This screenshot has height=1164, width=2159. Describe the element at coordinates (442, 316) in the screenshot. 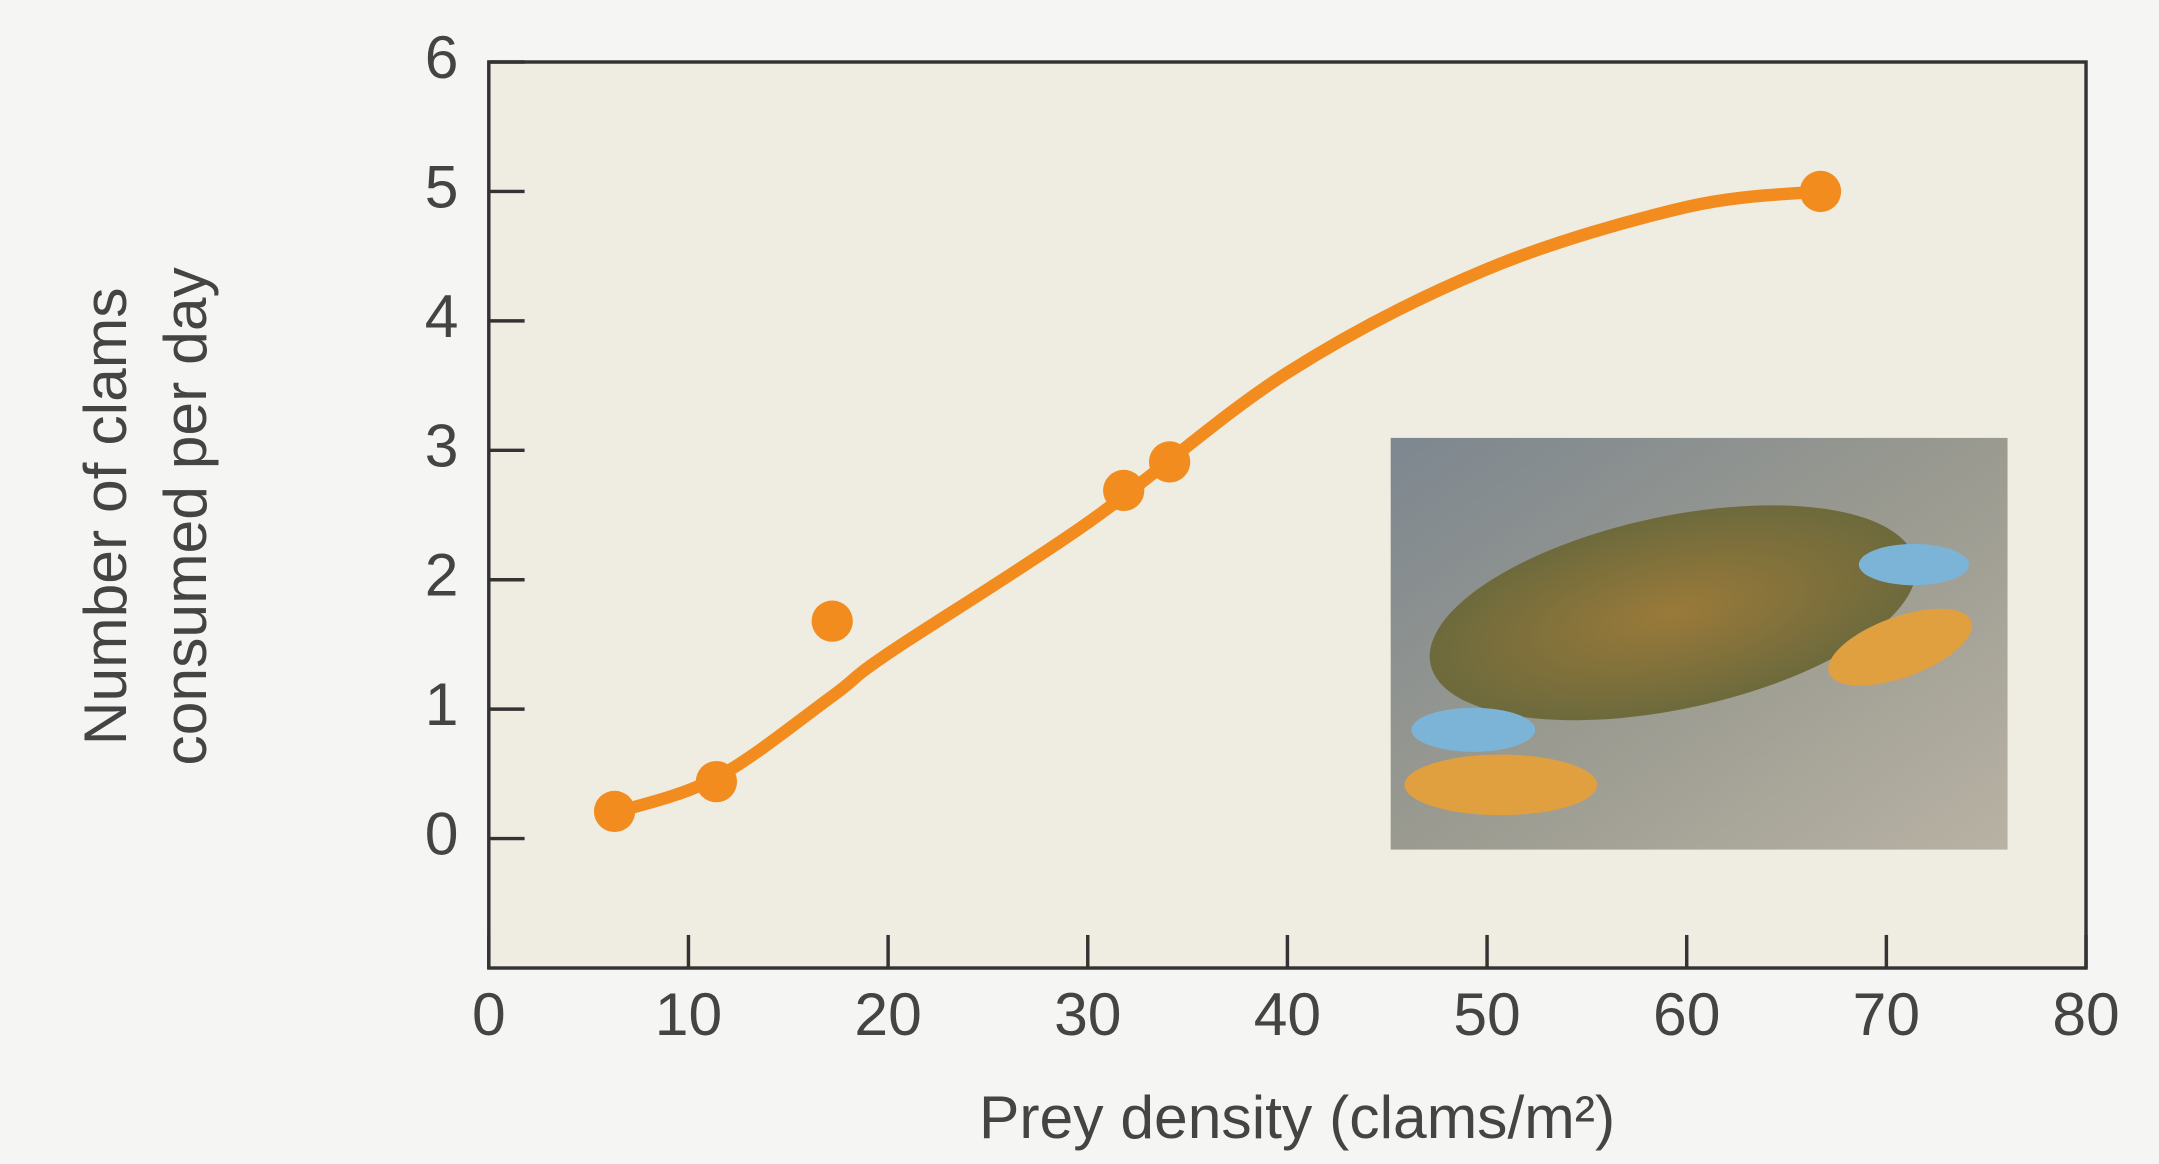

I see `y-tick-label: 4` at that location.